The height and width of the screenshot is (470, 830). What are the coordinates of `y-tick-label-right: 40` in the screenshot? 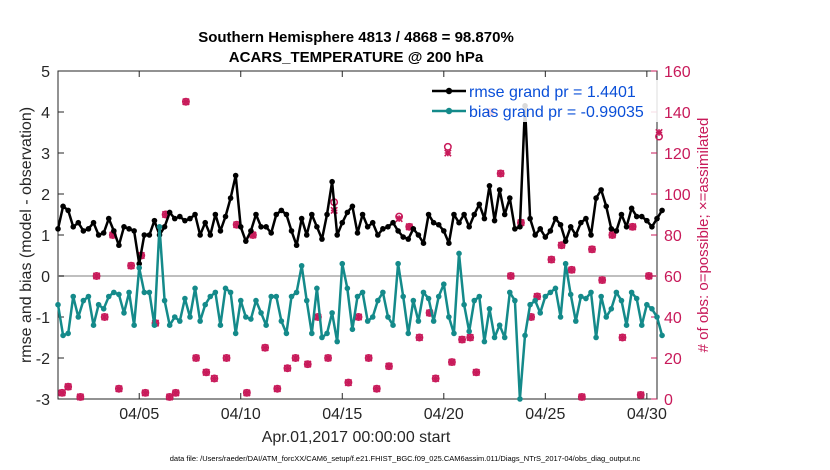 It's located at (673, 318).